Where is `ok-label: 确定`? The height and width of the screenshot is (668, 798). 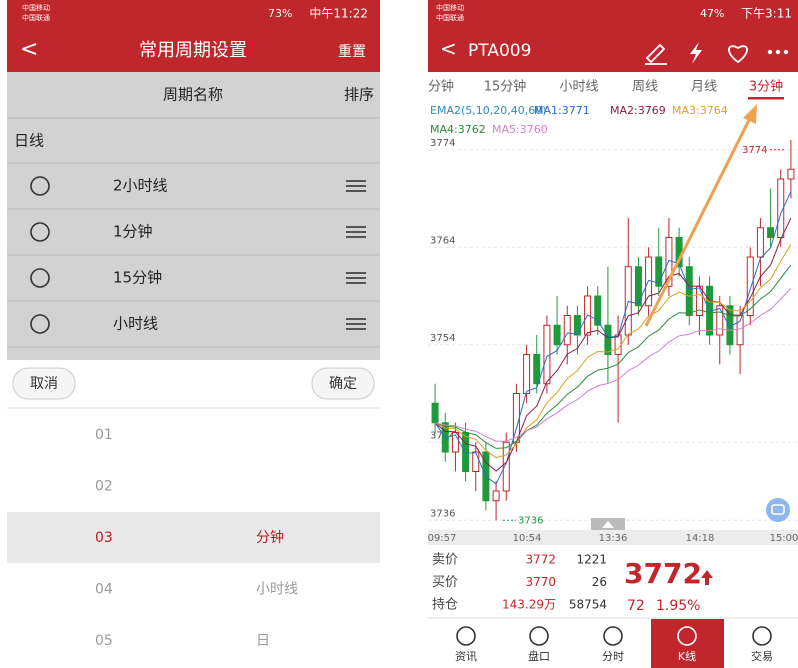 ok-label: 确定 is located at coordinates (343, 384).